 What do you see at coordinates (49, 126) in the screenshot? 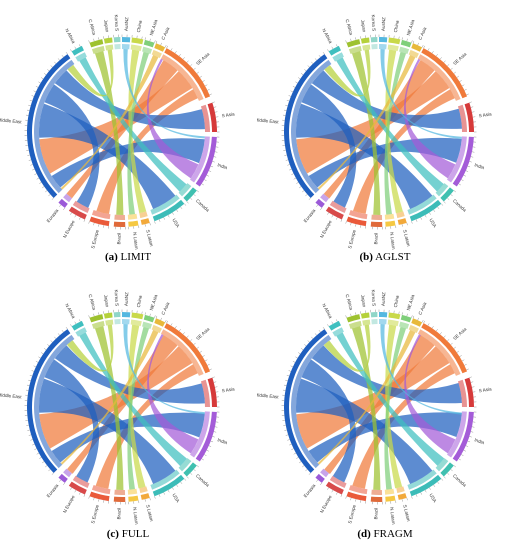
I see `region-arc-middle-east` at bounding box center [49, 126].